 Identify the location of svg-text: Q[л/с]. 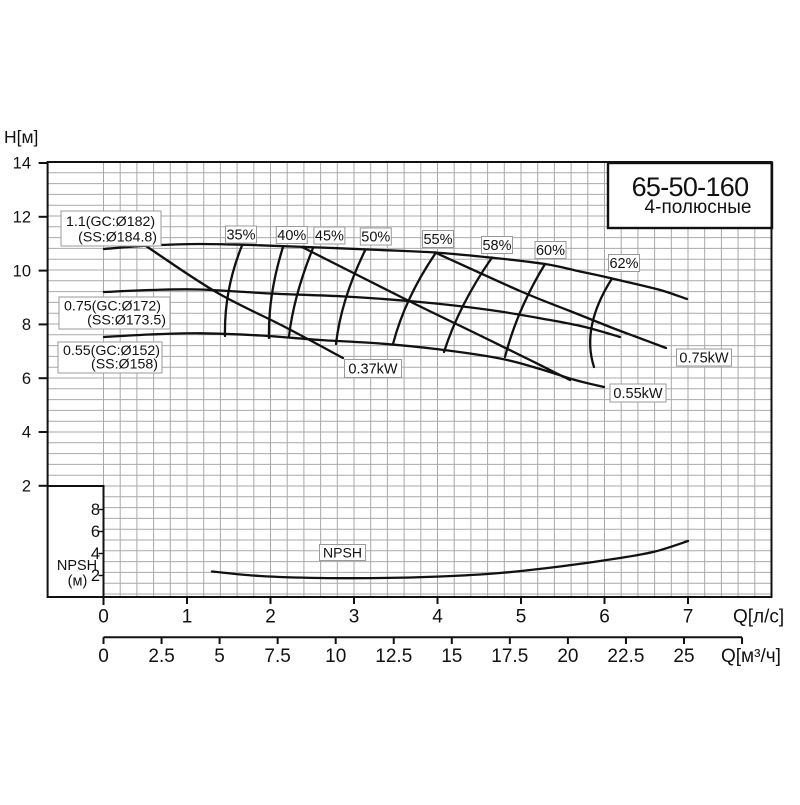
(758, 617).